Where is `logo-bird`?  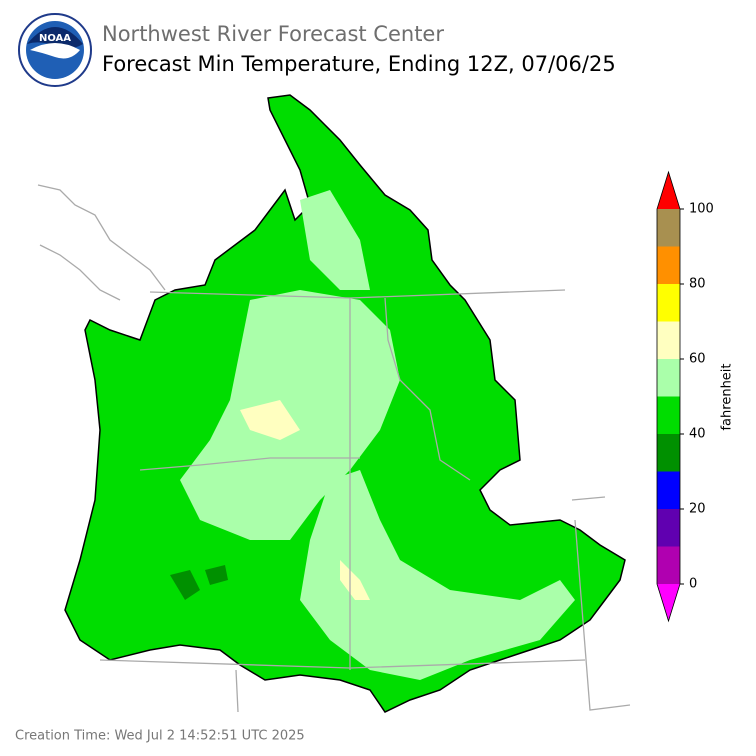
logo-bird is located at coordinates (55, 51).